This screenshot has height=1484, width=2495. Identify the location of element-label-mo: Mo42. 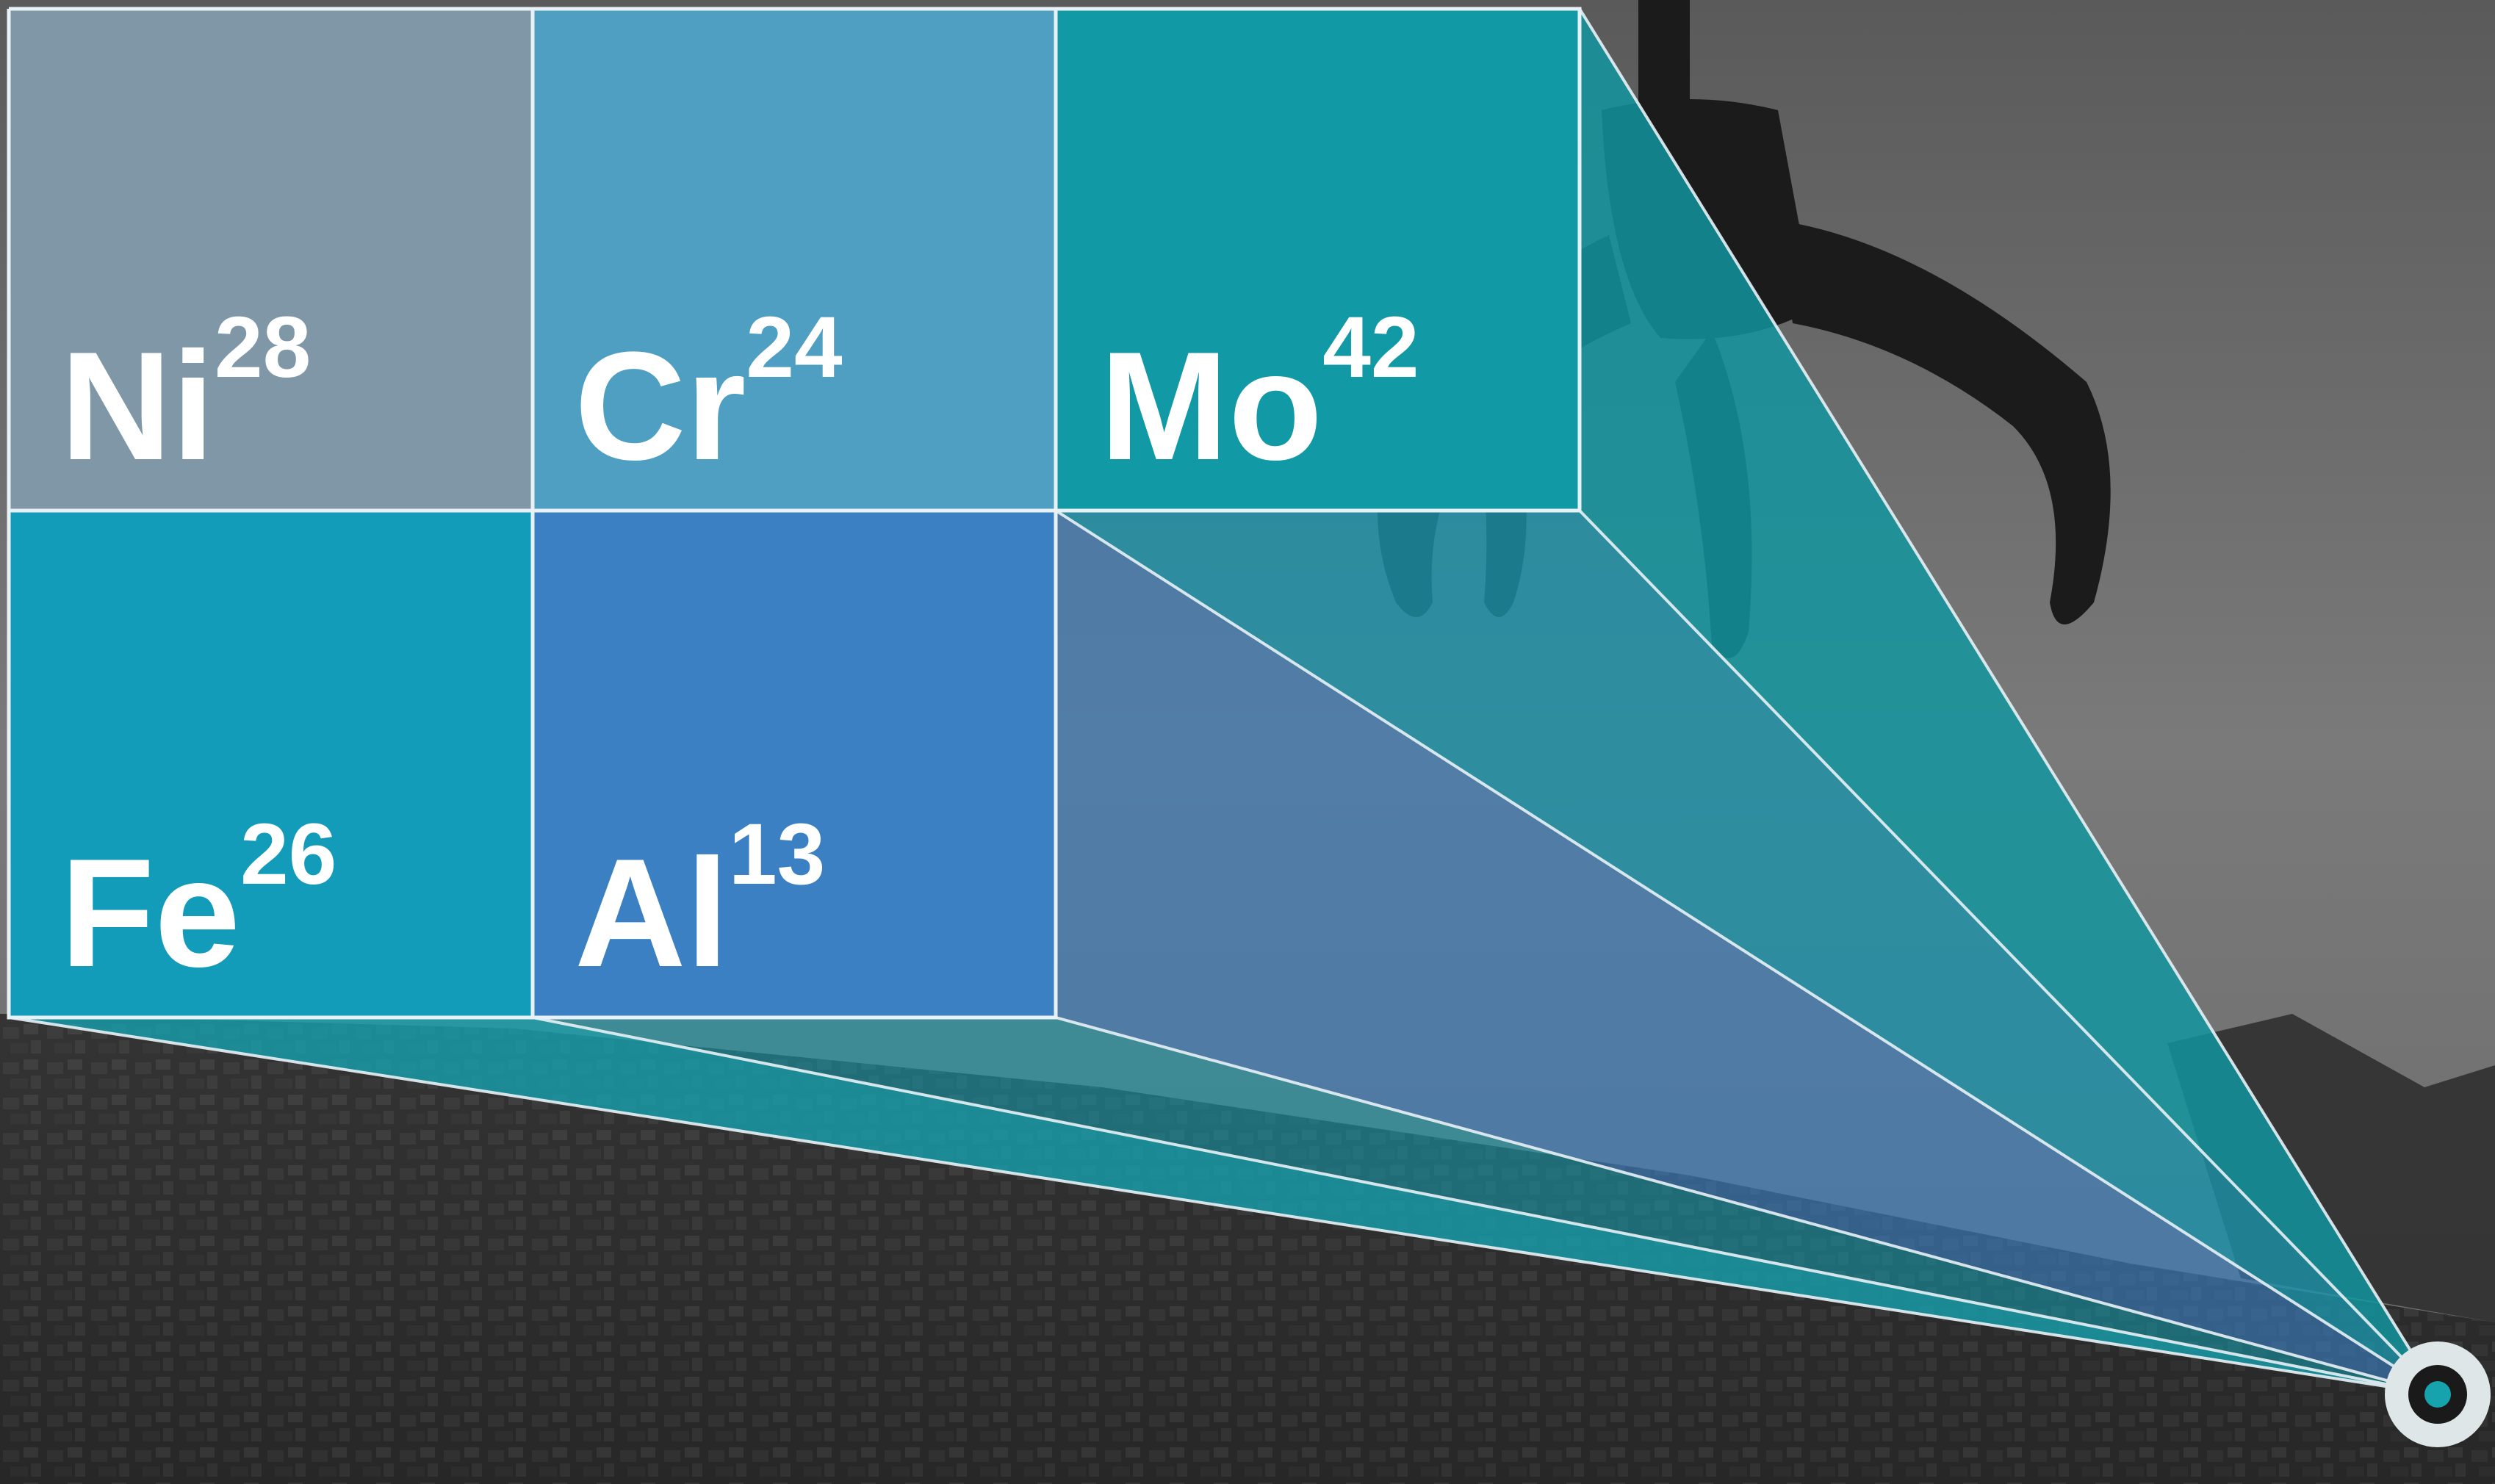
(1259, 396).